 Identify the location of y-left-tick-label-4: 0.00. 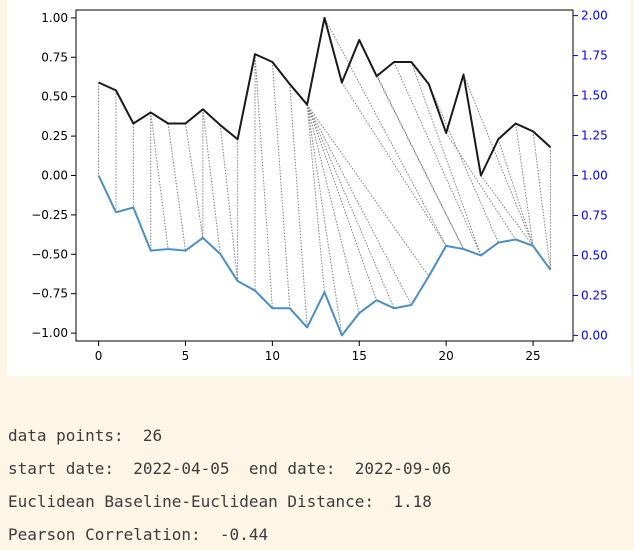
(54, 176).